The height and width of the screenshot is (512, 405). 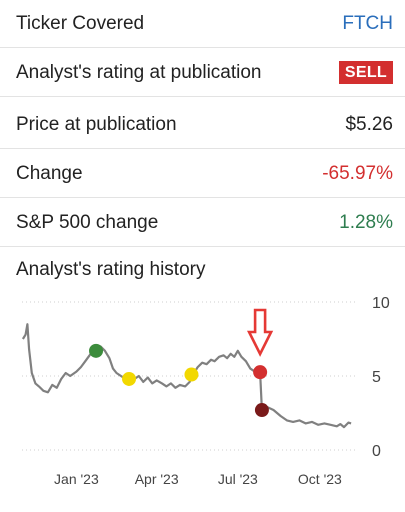 What do you see at coordinates (80, 23) in the screenshot?
I see `ticker-label: Ticker Covered` at bounding box center [80, 23].